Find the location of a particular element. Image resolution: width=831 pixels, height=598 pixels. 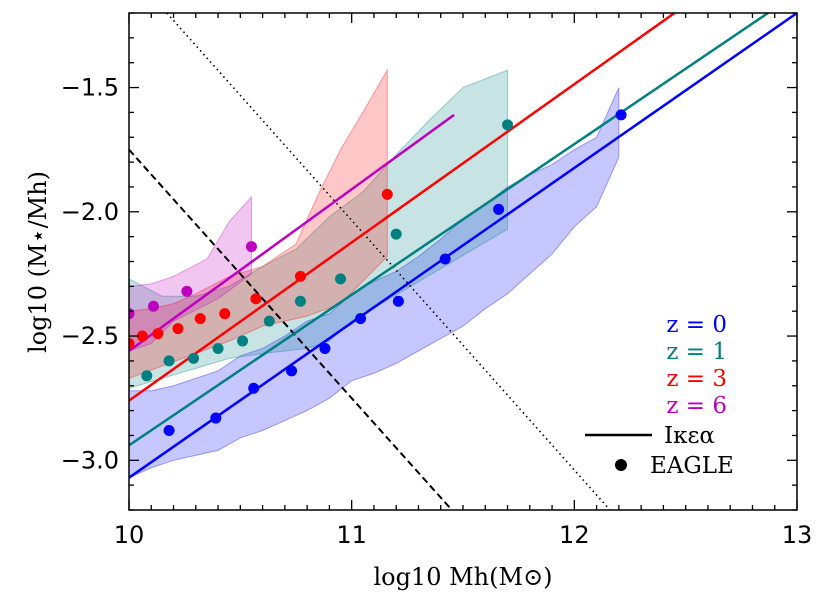

legend-marker-swatch is located at coordinates (621, 465).